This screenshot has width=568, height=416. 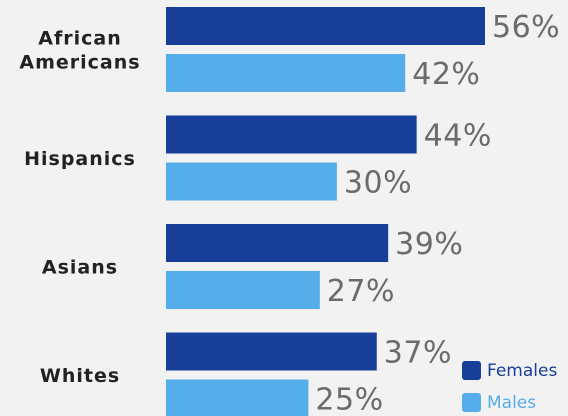 What do you see at coordinates (243, 290) in the screenshot?
I see `bar-males-asians` at bounding box center [243, 290].